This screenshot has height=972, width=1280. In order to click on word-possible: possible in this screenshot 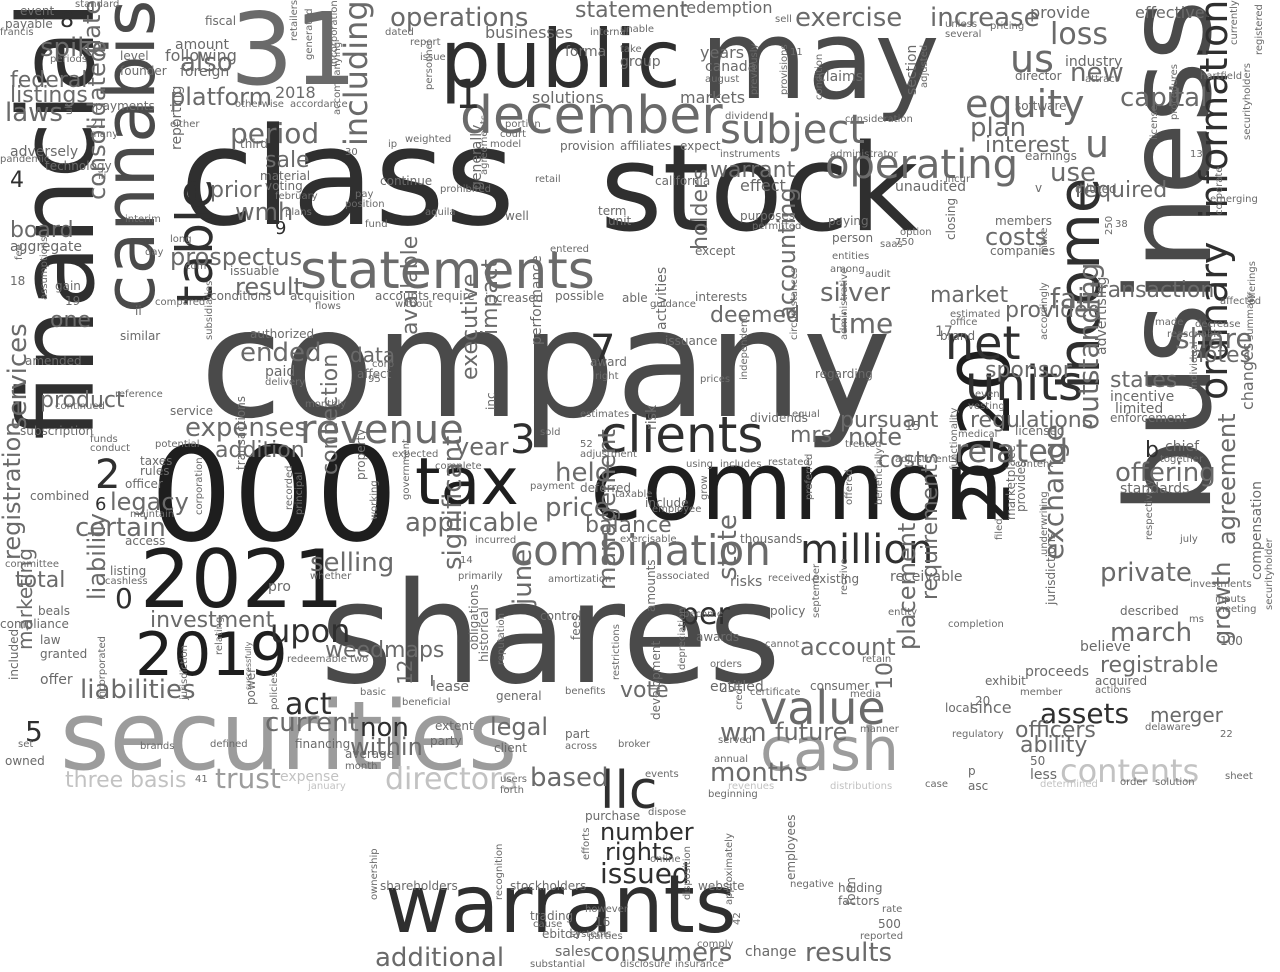, I will do `click(580, 296)`.